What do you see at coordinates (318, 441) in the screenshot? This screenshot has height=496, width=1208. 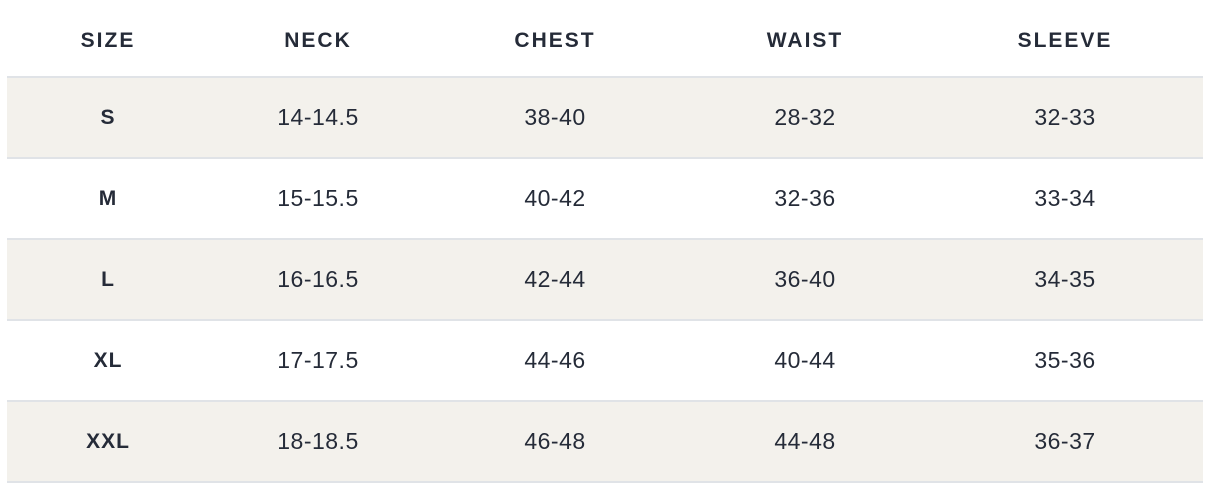 I see `neck-cell: 18-18.5` at bounding box center [318, 441].